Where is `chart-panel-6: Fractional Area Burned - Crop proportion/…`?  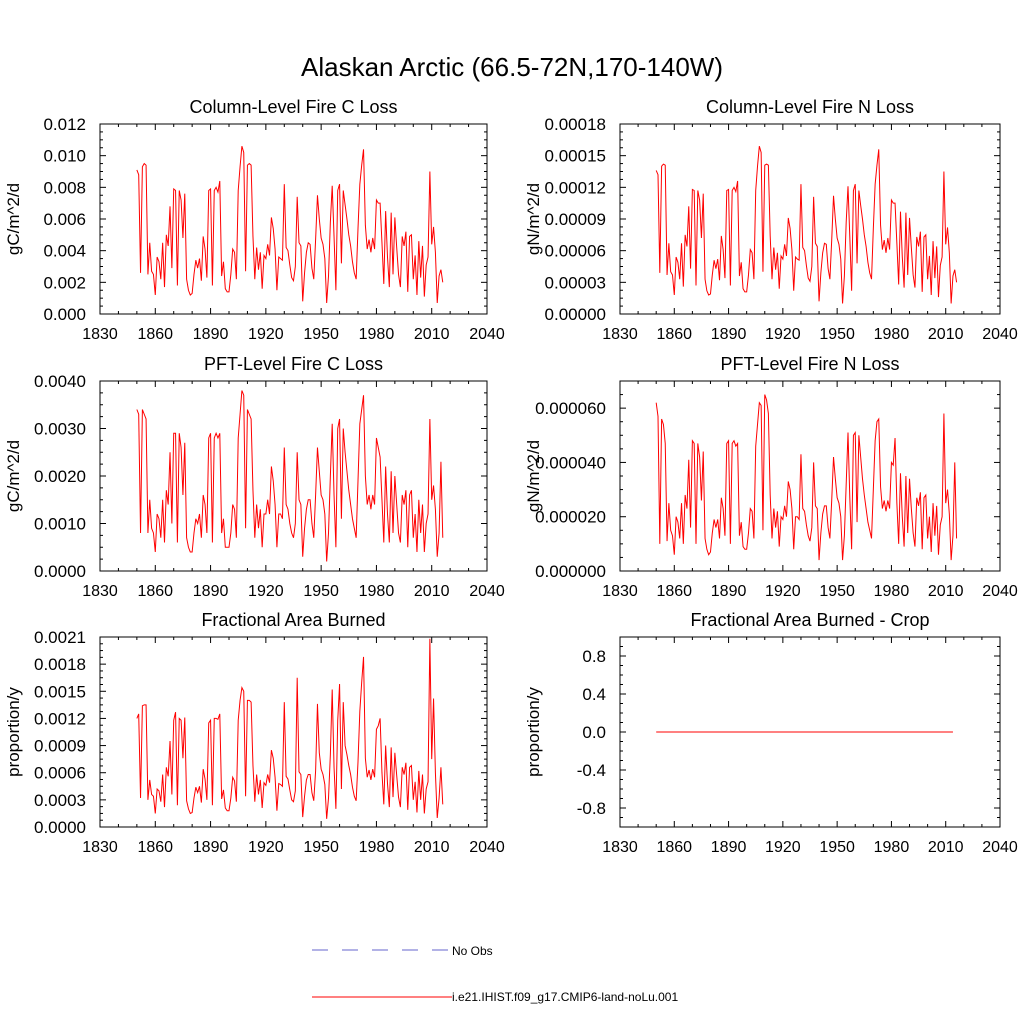 chart-panel-6: Fractional Area Burned - Crop proportion/… is located at coordinates (771, 733).